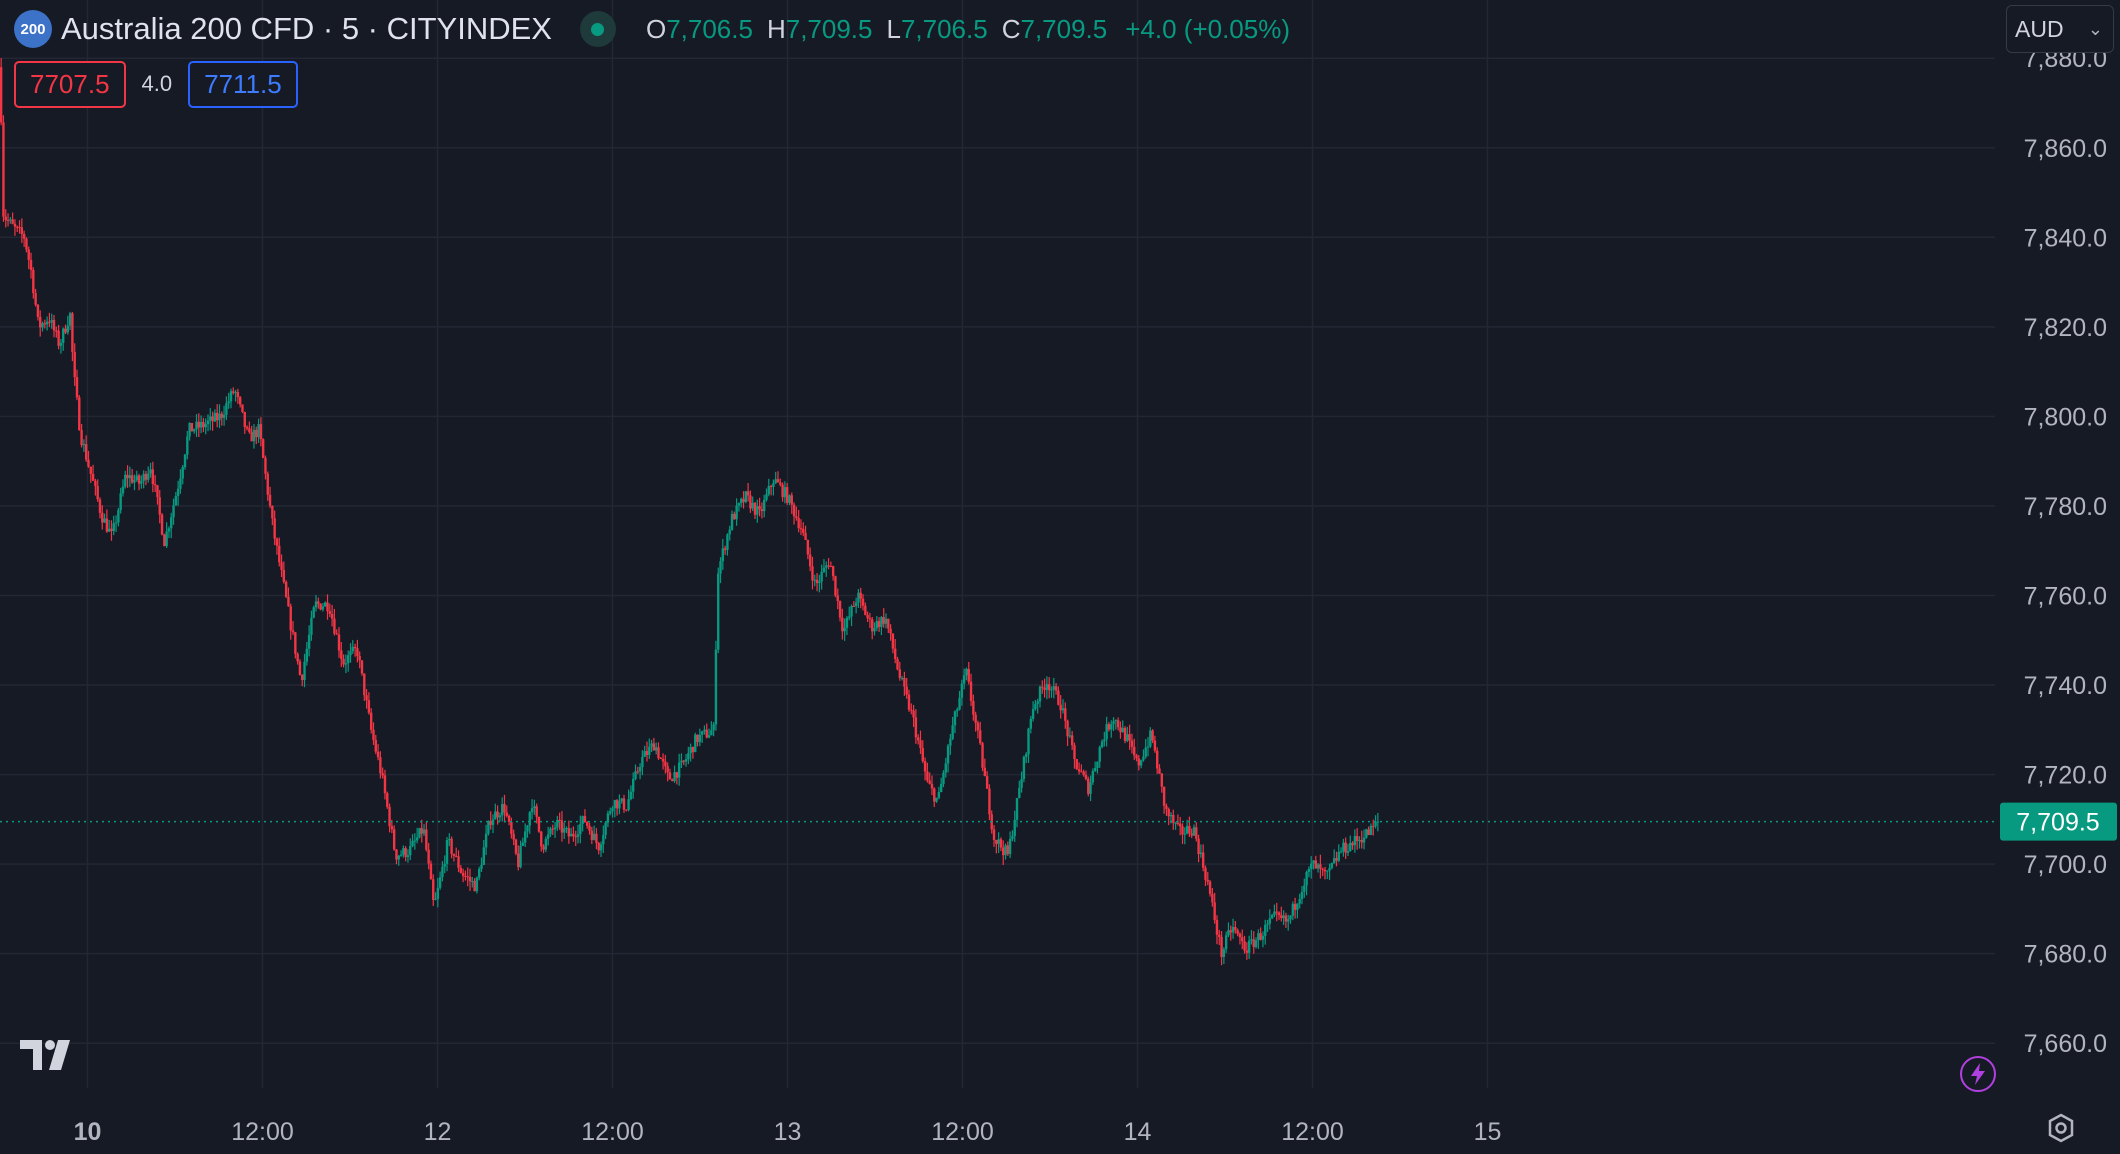 This screenshot has height=1154, width=2120. I want to click on y-tick-label: 7,700.0, so click(2065, 865).